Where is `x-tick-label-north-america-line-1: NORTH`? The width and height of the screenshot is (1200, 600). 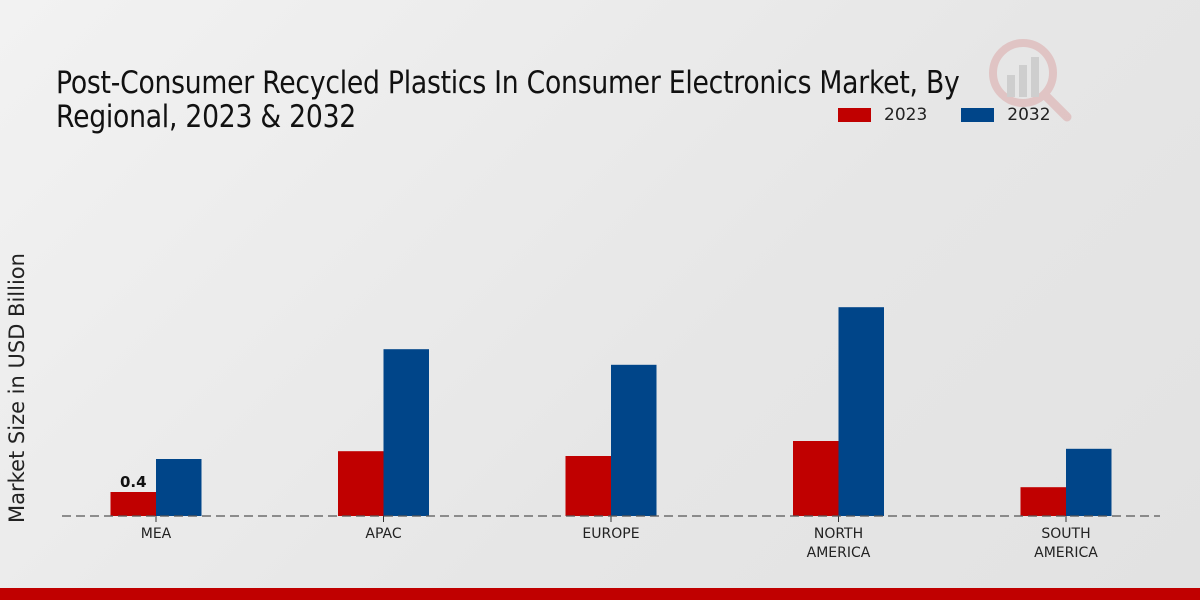
x-tick-label-north-america-line-1: NORTH is located at coordinates (838, 534).